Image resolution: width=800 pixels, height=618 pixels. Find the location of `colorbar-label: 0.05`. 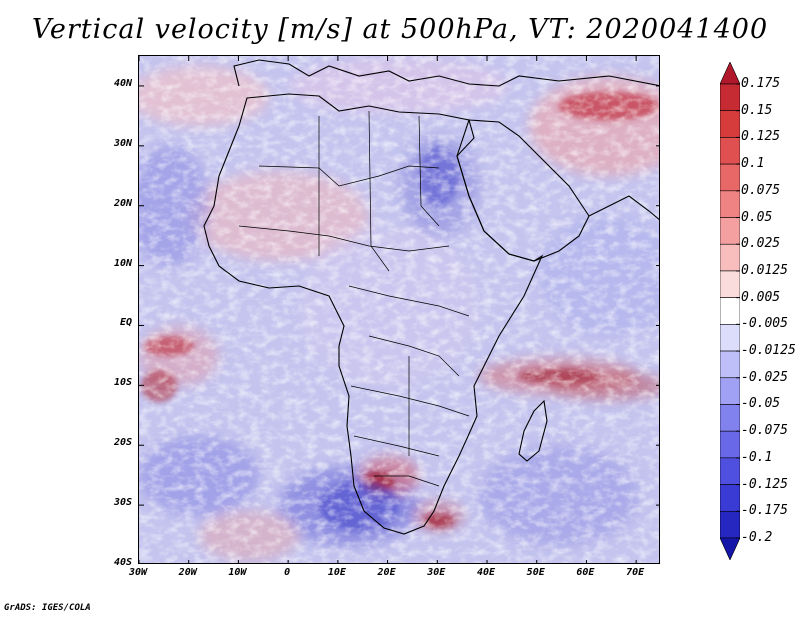

colorbar-label: 0.05 is located at coordinates (757, 217).